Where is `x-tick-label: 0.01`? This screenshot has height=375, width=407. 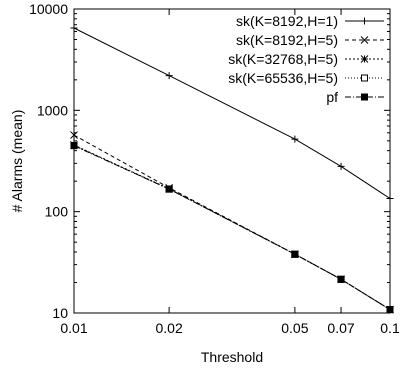
x-tick-label: 0.01 is located at coordinates (73, 328).